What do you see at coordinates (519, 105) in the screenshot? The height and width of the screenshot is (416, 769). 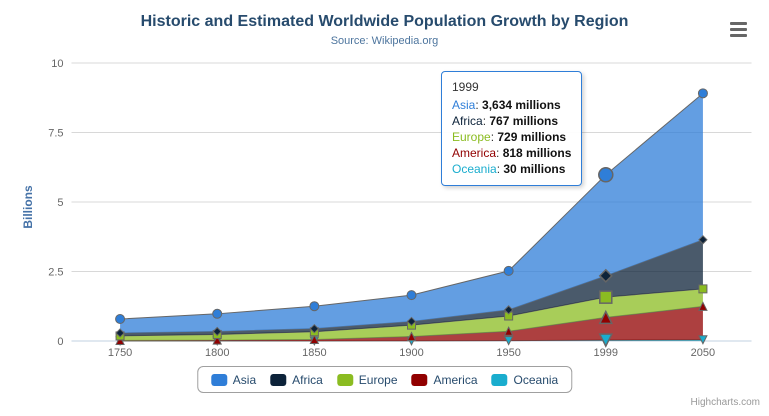 I see `tooltip-series-value: 3,634 millions` at bounding box center [519, 105].